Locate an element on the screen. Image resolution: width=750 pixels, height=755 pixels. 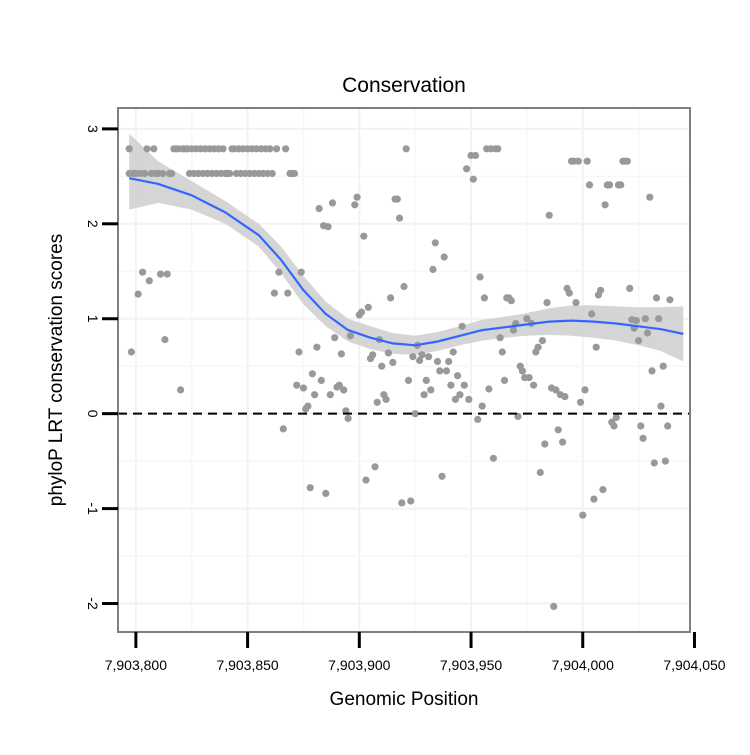
y-tick-label: 0 is located at coordinates (93, 414).